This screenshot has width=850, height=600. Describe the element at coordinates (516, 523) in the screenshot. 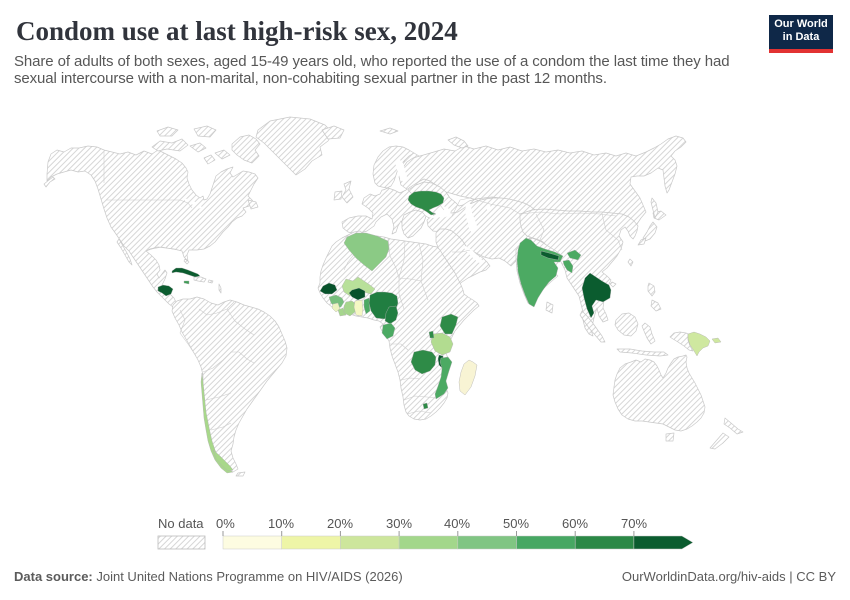

I see `svg-text: 50%` at that location.